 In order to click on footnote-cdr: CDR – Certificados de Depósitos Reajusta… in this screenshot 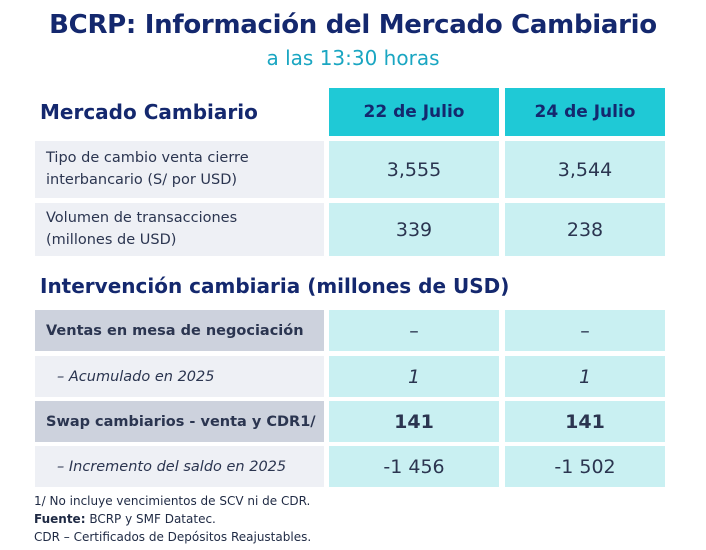, I will do `click(173, 537)`.